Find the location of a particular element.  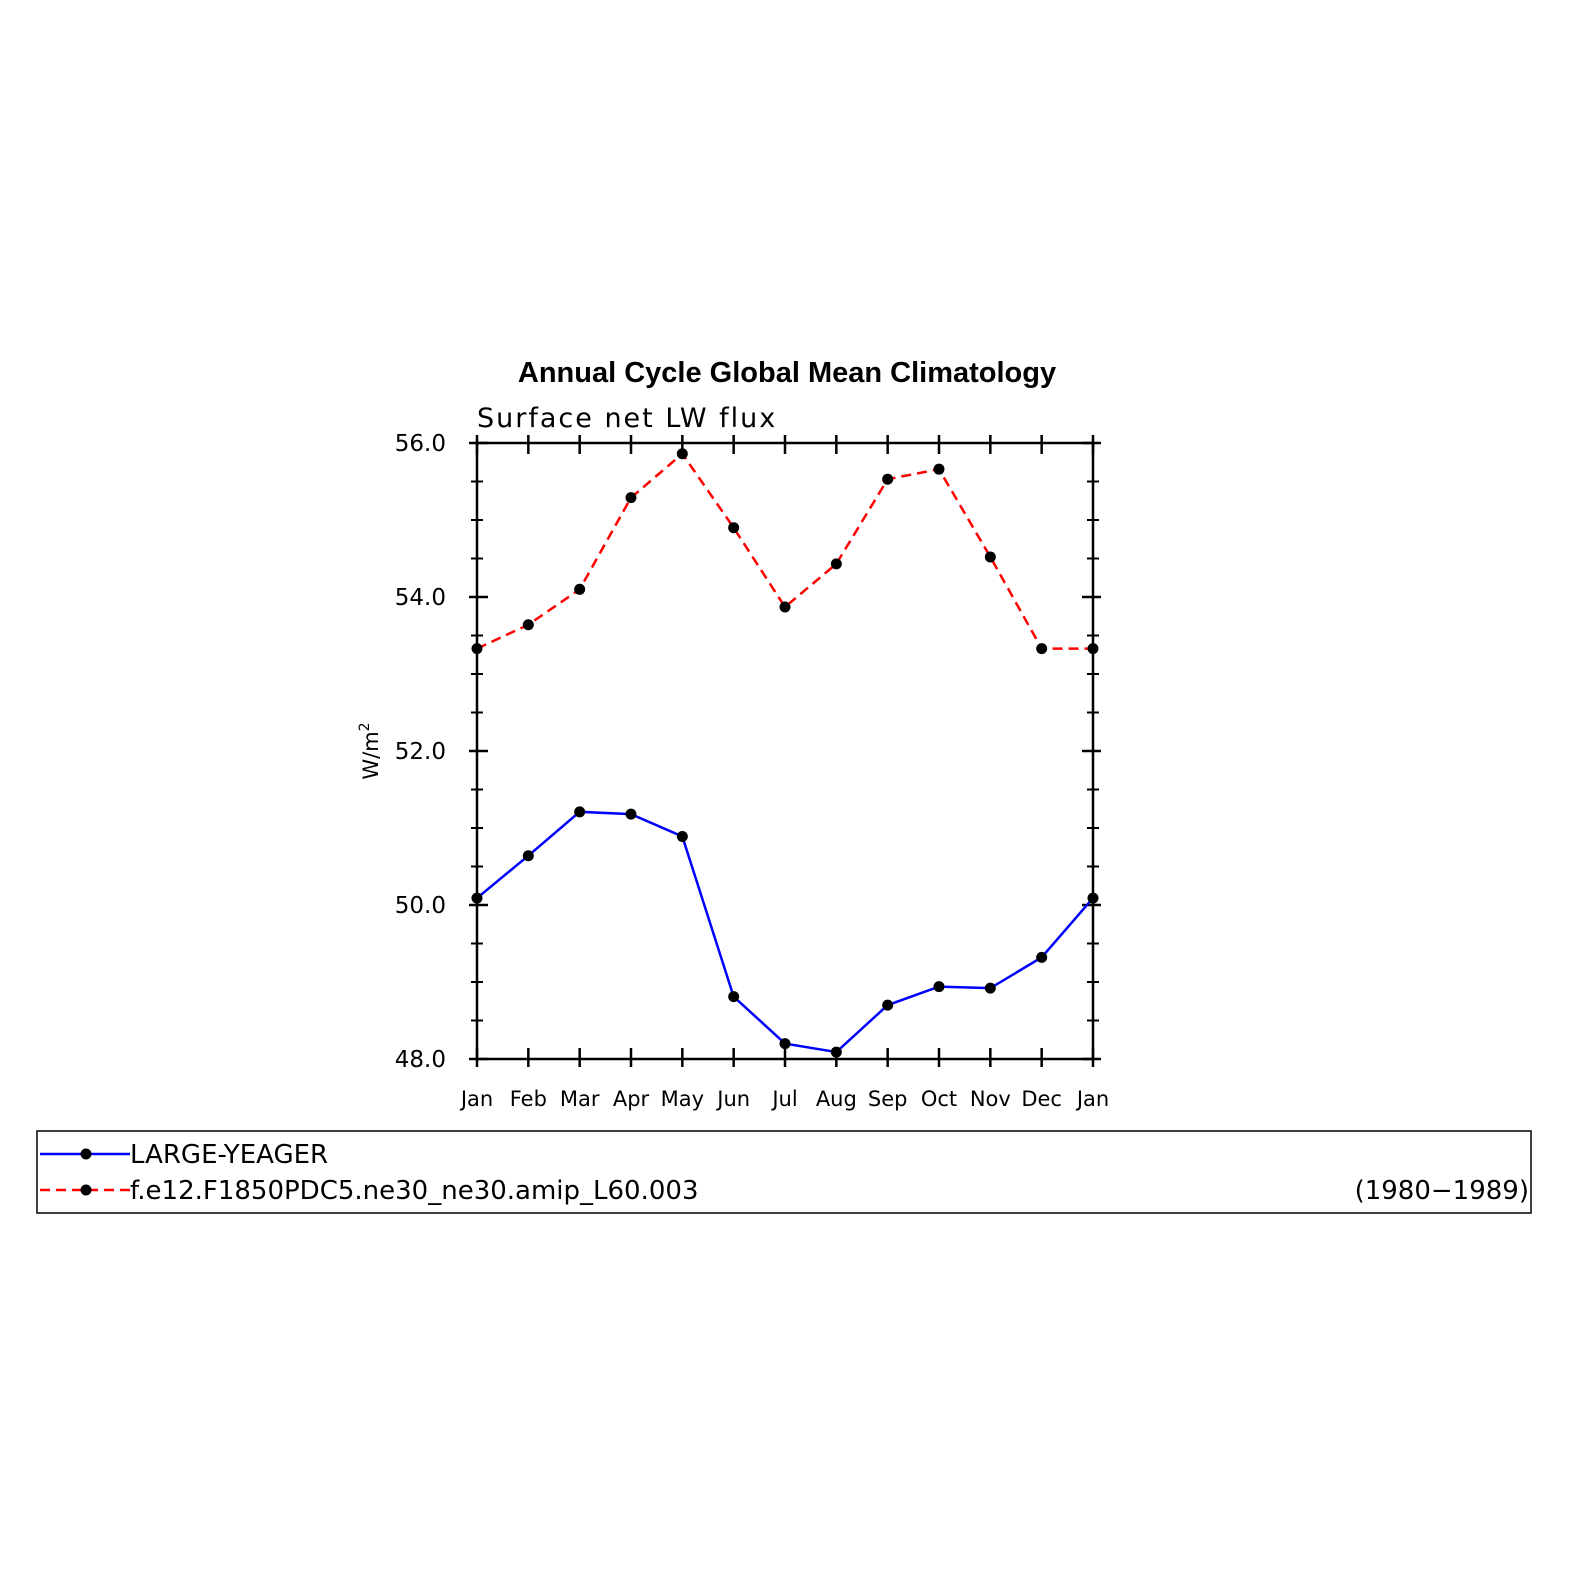

legend-label-2: f.e12.F1850PDC5.ne30_ne30.amip_L60.003 is located at coordinates (414, 1191).